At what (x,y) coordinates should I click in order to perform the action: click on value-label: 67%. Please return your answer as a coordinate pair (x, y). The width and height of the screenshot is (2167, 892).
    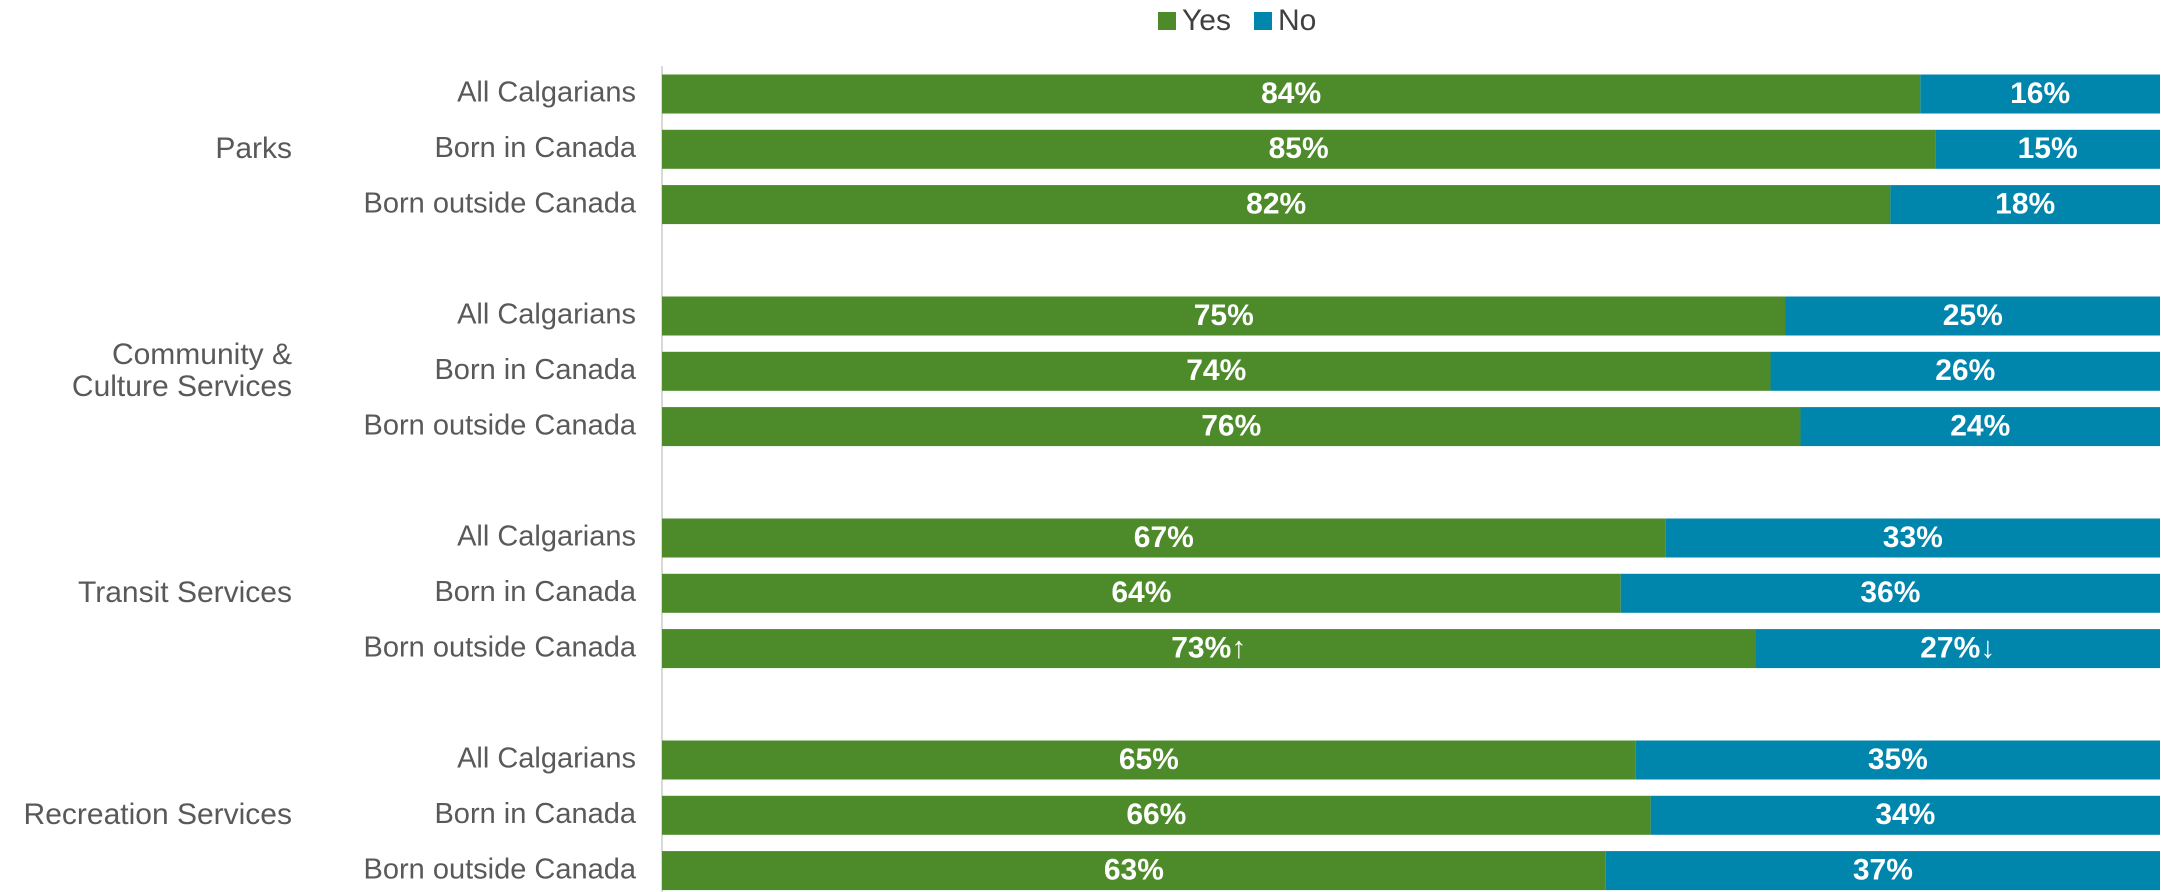
    Looking at the image, I should click on (1164, 537).